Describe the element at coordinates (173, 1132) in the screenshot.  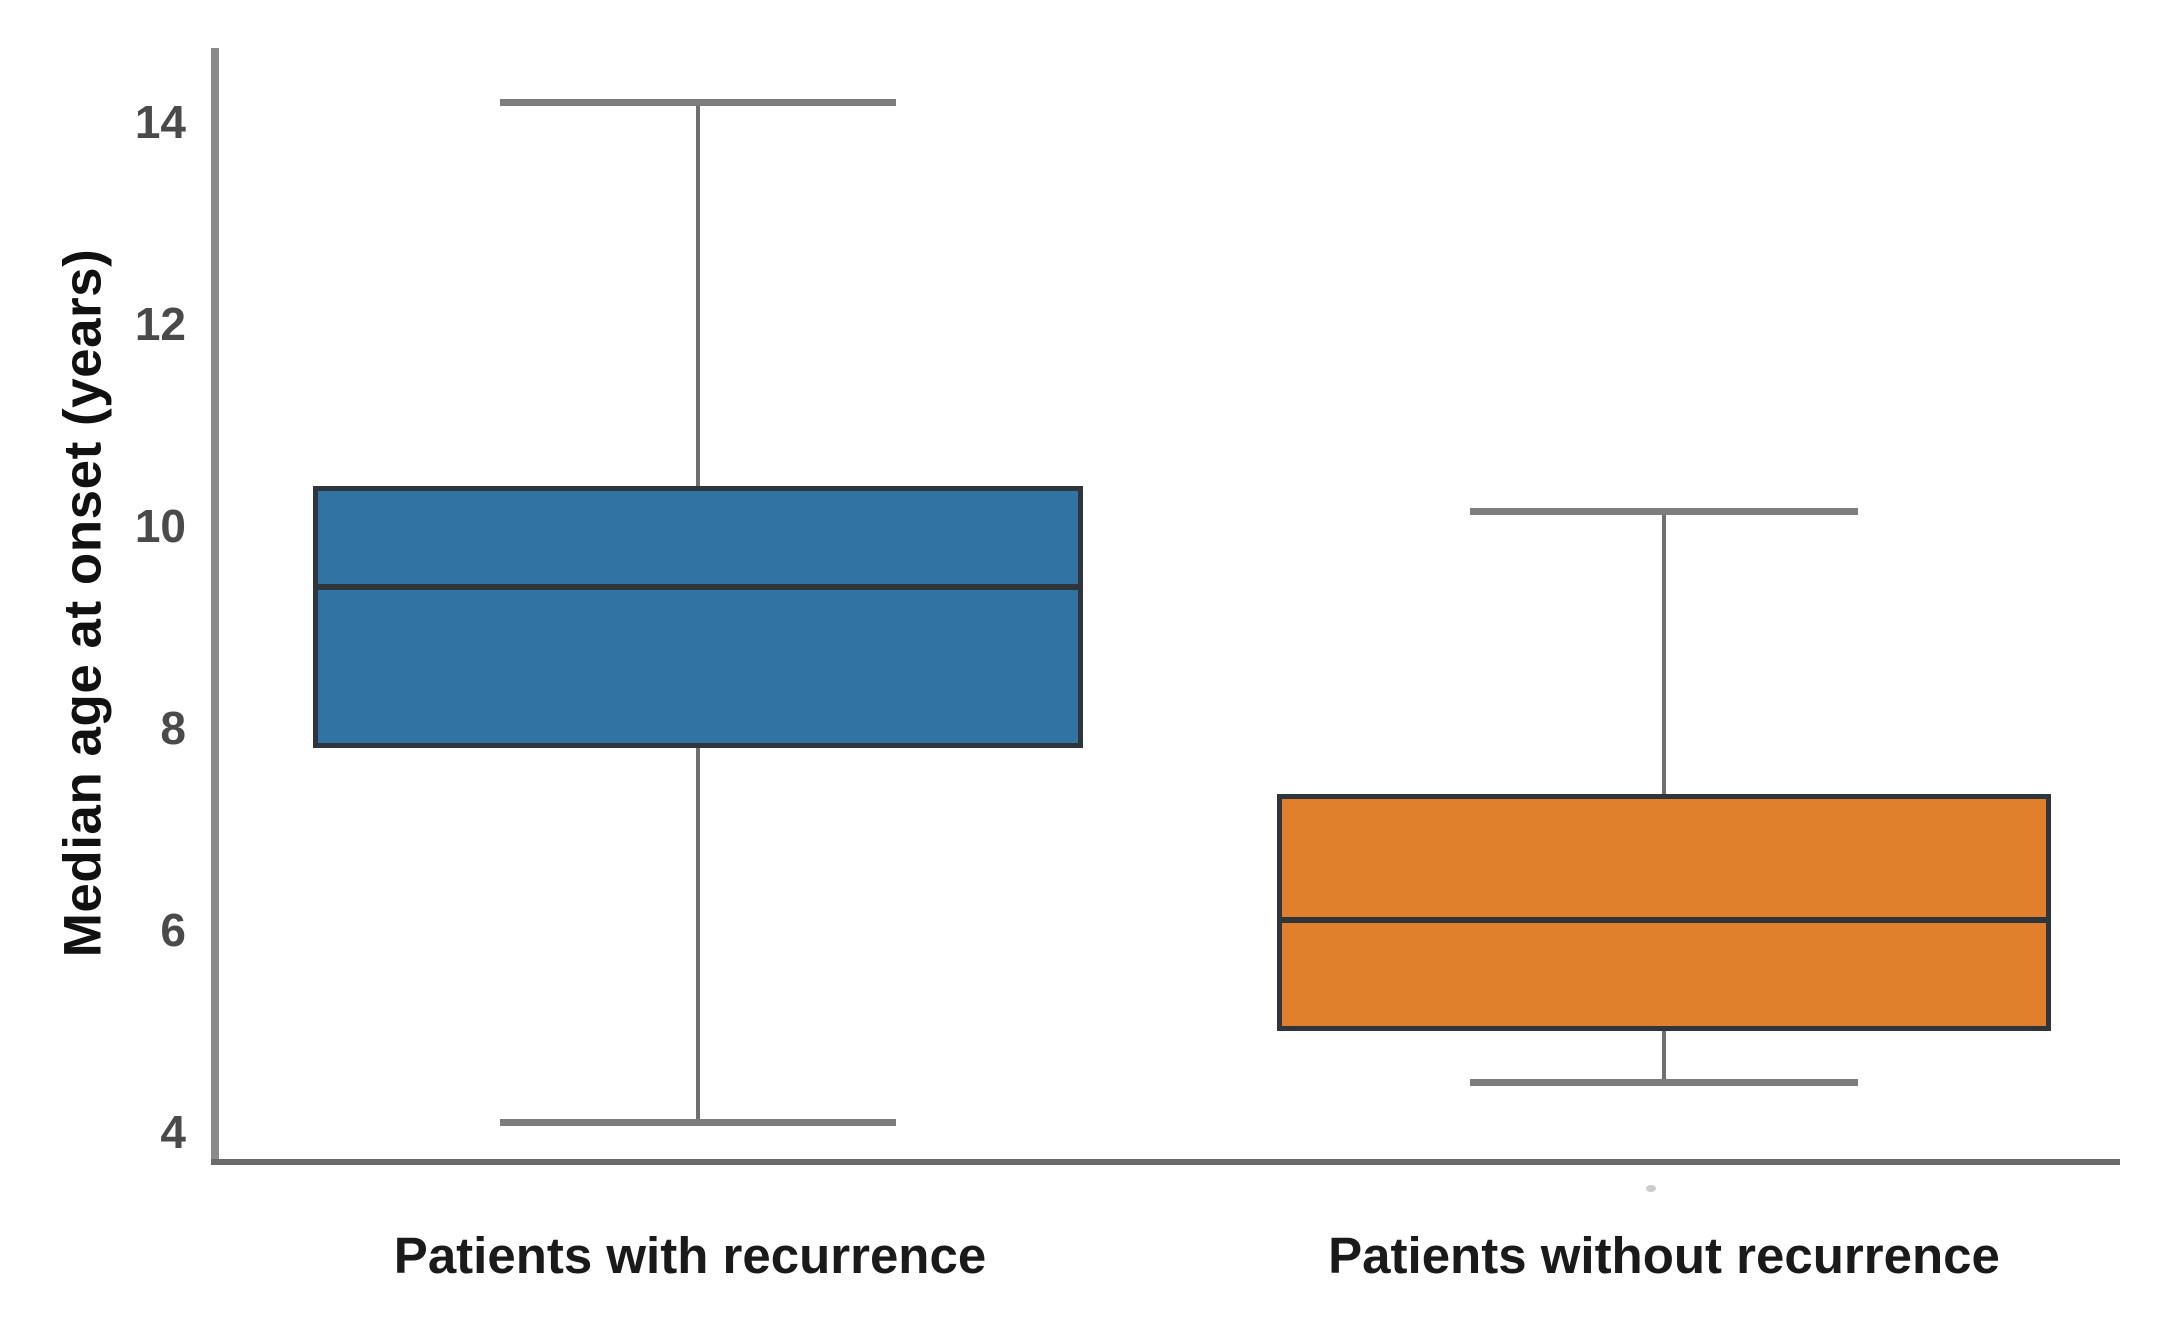
I see `y-tick-label: 4` at that location.